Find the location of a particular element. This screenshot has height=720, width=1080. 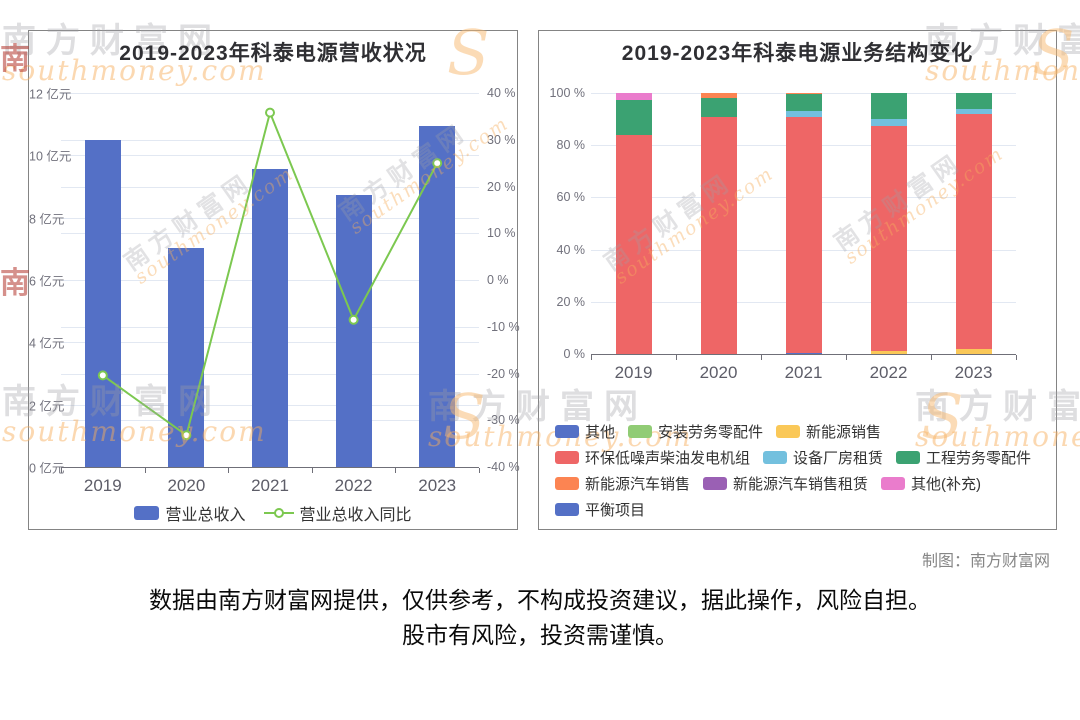

watermark-seal-icon: 南 is located at coordinates (15, 283).